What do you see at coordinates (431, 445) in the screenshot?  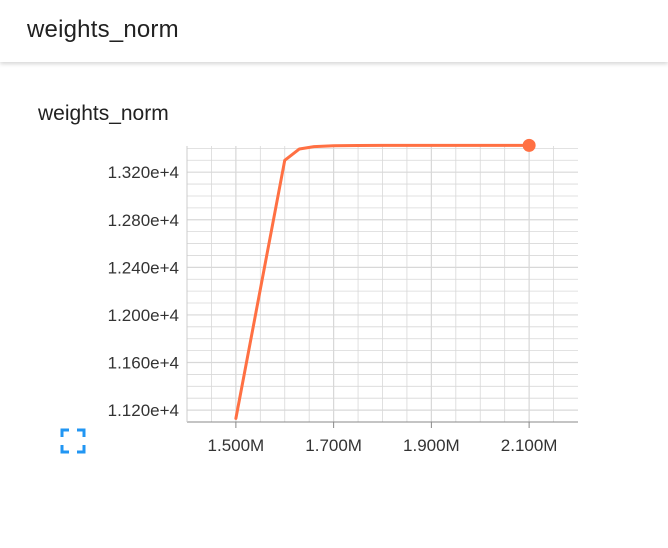 I see `x-tick-label: 1.900M` at bounding box center [431, 445].